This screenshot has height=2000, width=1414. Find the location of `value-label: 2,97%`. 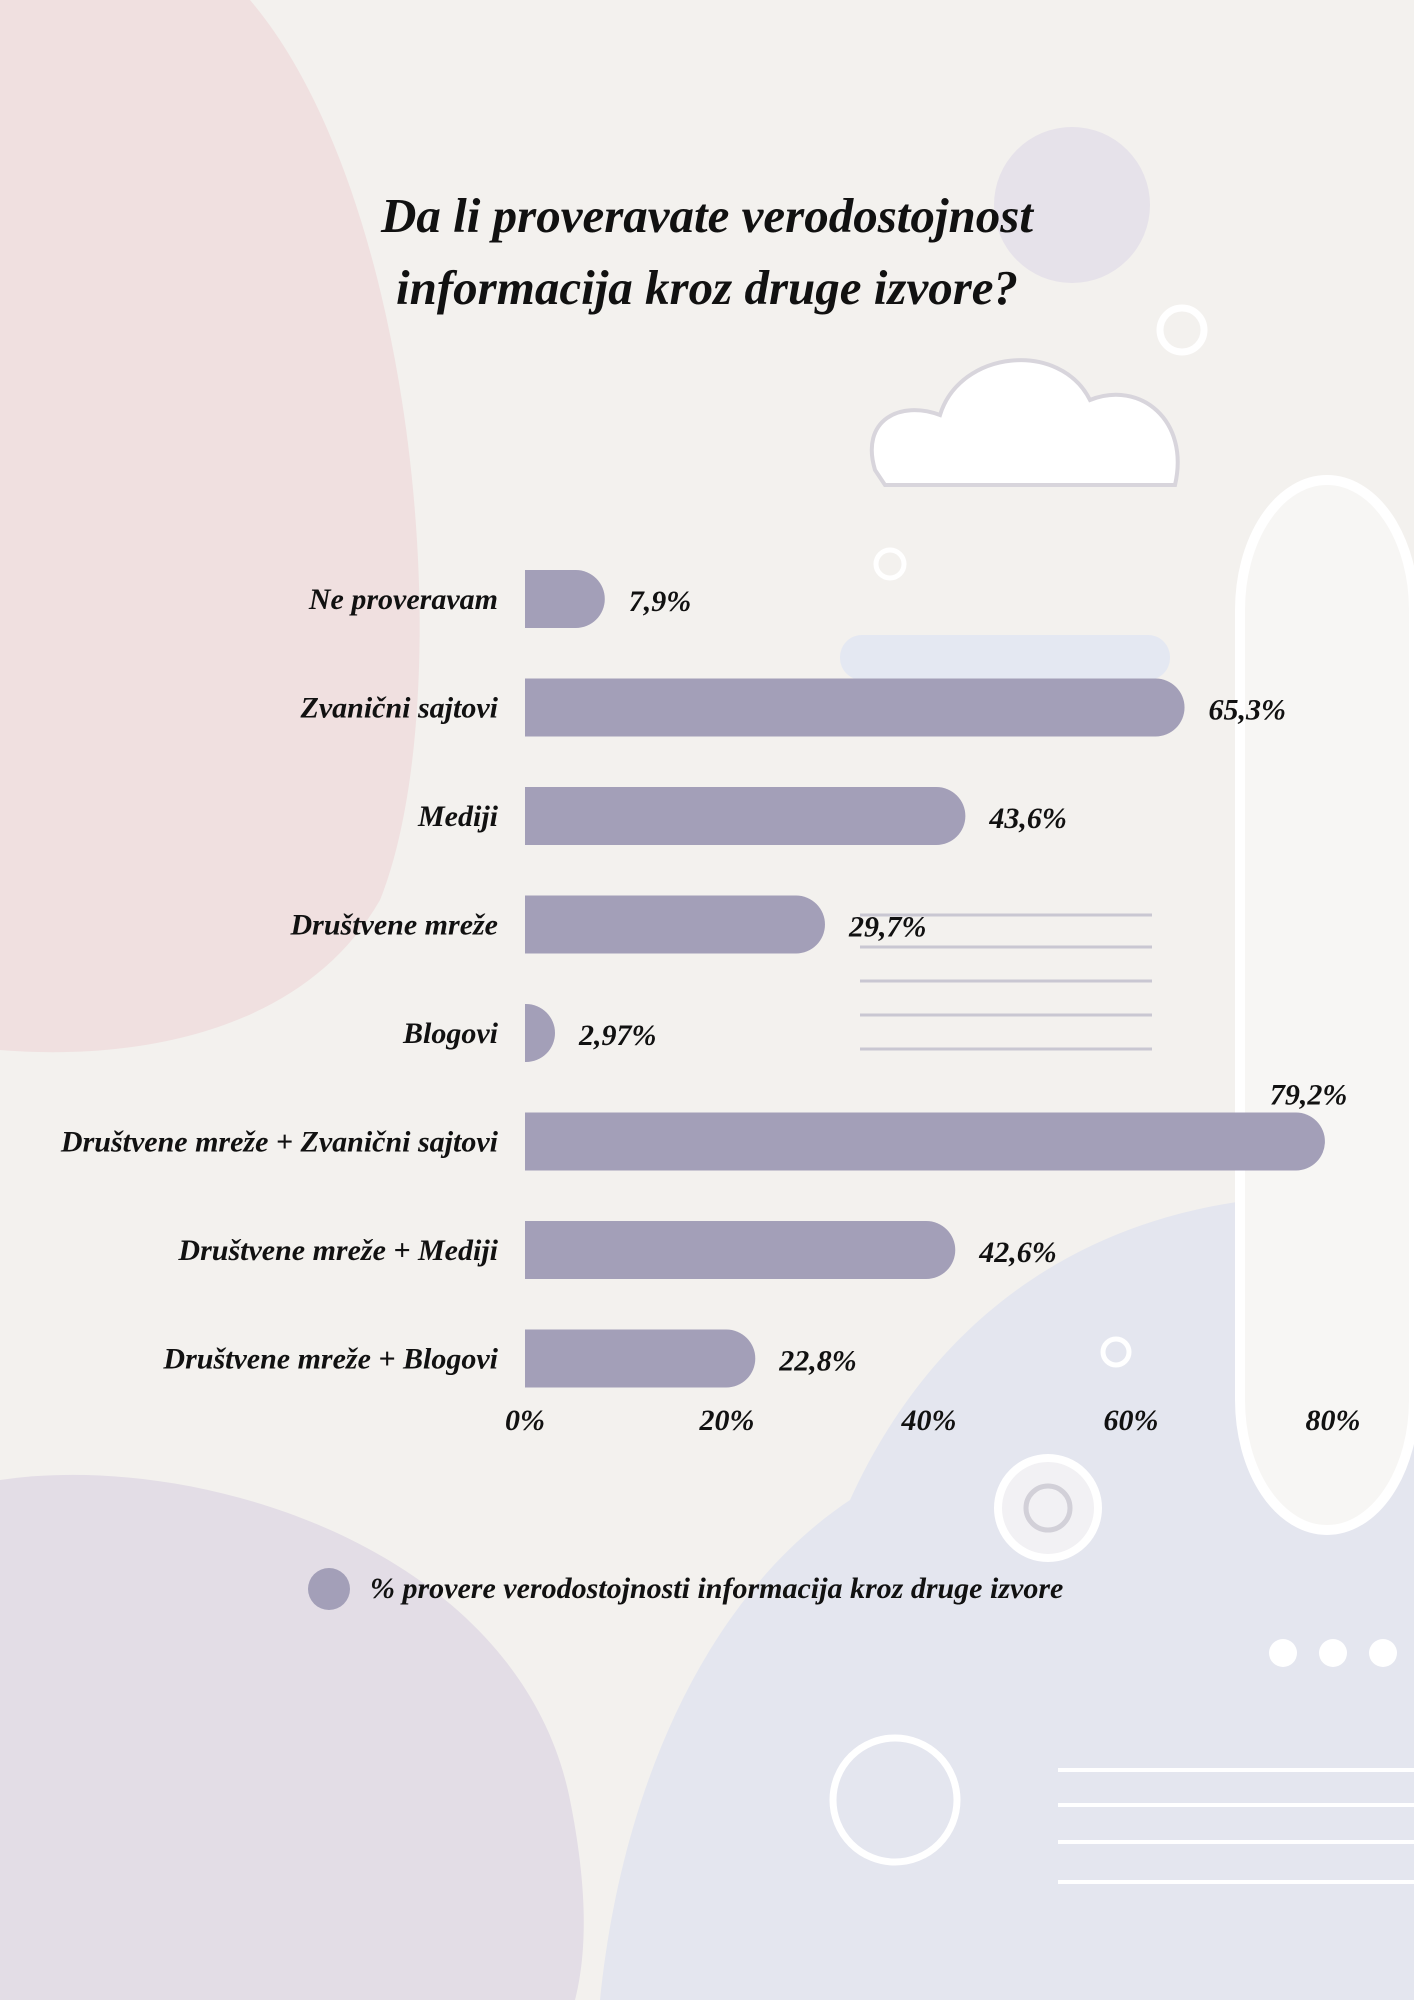

value-label: 2,97% is located at coordinates (617, 1035).